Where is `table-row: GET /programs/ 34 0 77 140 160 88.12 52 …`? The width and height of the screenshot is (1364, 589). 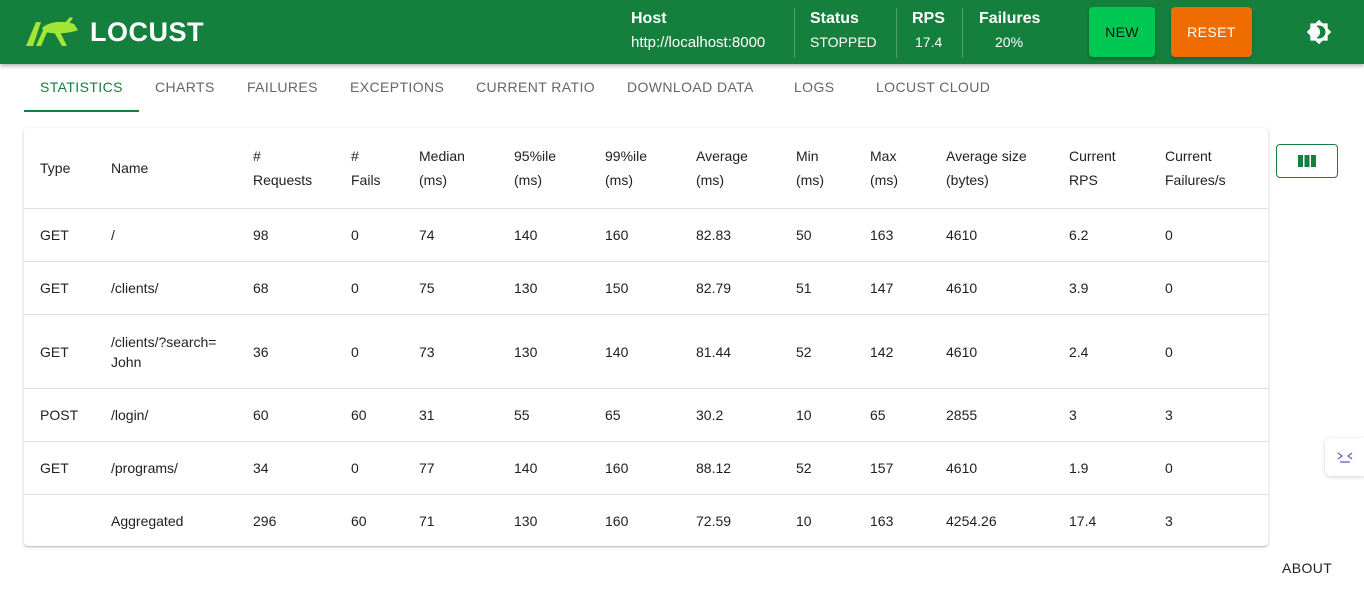 table-row: GET /programs/ 34 0 77 140 160 88.12 52 … is located at coordinates (646, 468).